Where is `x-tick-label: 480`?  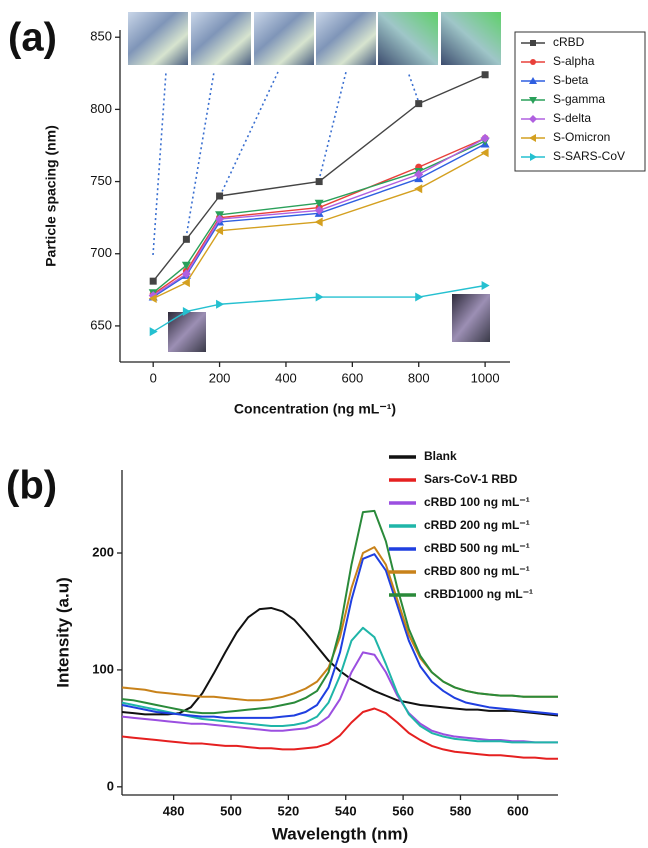 x-tick-label: 480 is located at coordinates (174, 810).